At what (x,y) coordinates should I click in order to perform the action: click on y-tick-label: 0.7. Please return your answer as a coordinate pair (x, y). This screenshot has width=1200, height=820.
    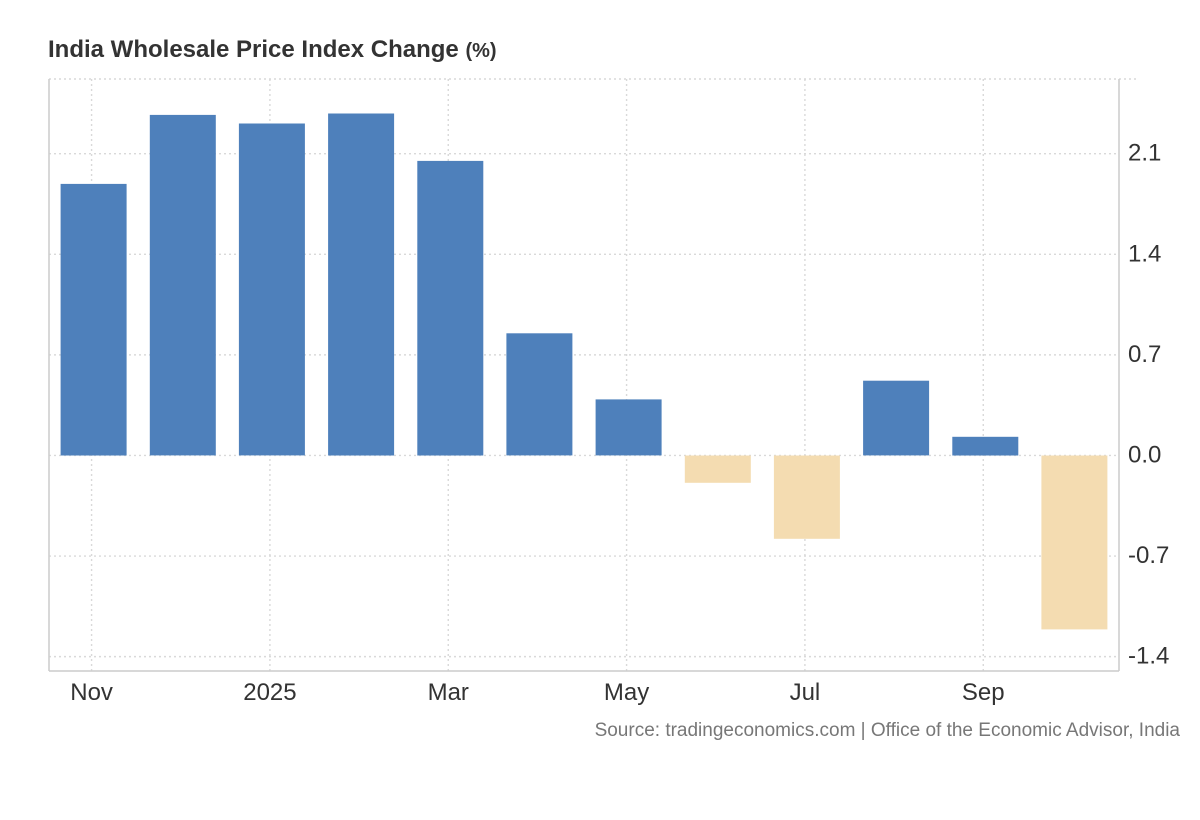
    Looking at the image, I should click on (1144, 354).